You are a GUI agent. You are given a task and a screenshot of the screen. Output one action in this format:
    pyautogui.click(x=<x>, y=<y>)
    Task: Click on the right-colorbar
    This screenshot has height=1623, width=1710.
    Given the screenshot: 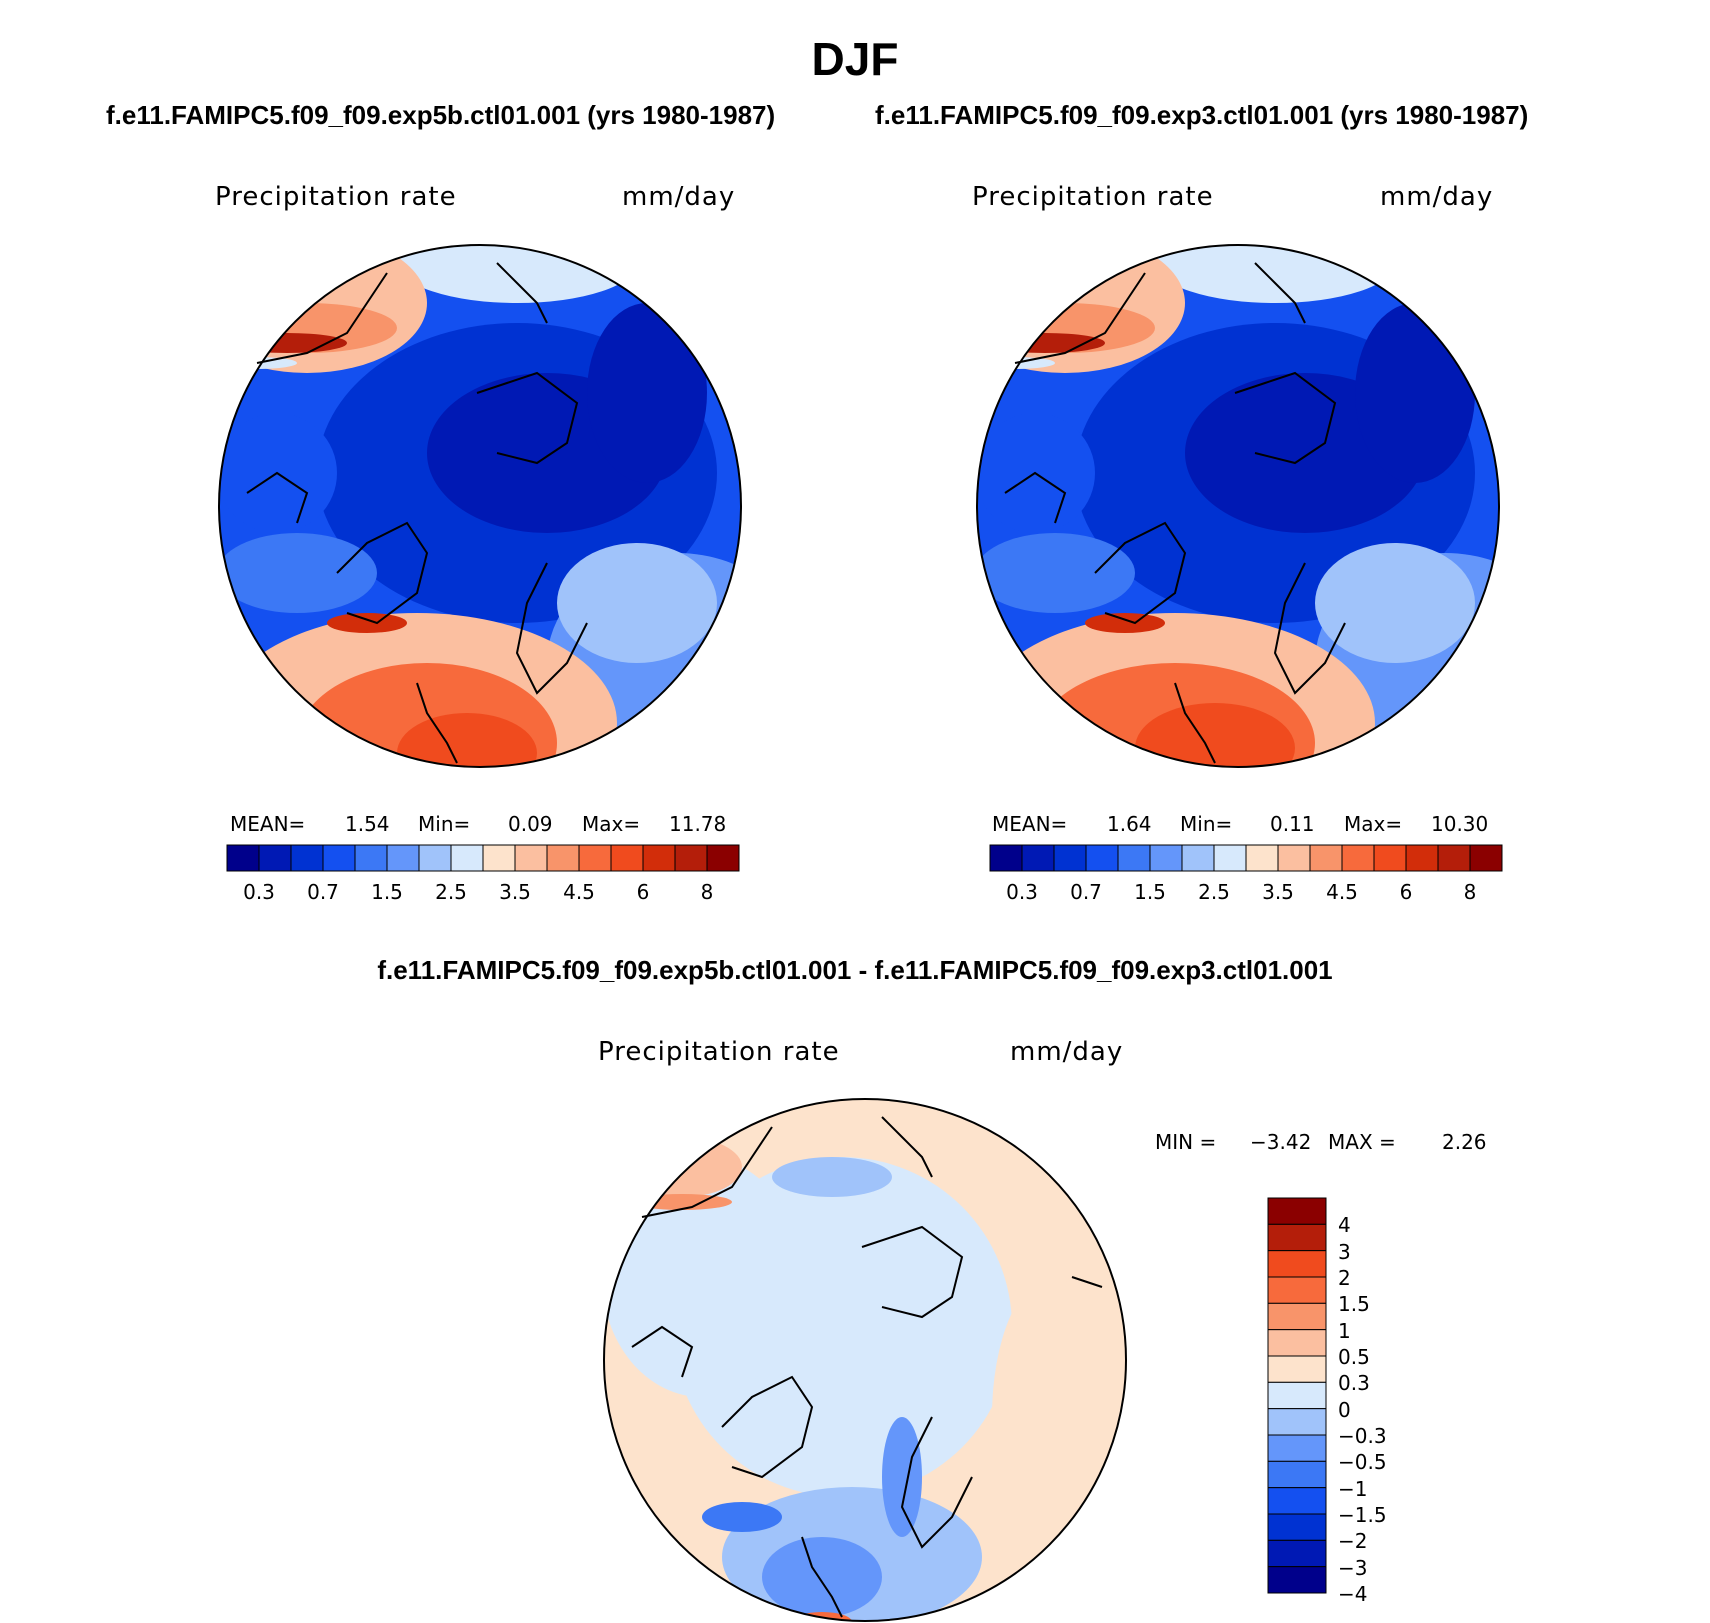 What is the action you would take?
    pyautogui.click(x=1246, y=858)
    